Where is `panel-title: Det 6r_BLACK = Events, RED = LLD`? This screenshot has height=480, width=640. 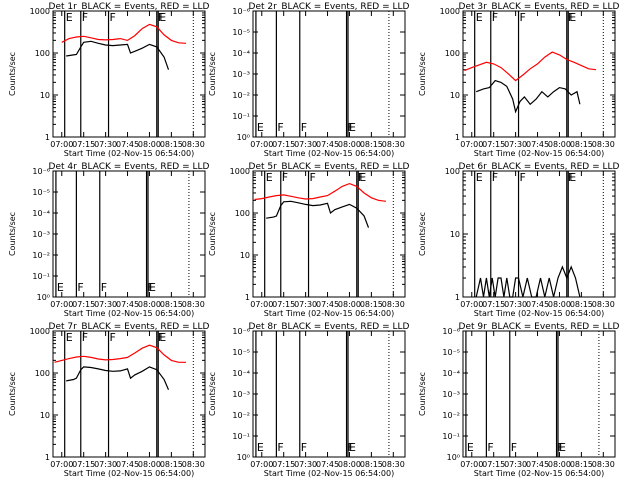
panel-title: Det 6r_BLACK = Events, RED = LLD is located at coordinates (539, 167).